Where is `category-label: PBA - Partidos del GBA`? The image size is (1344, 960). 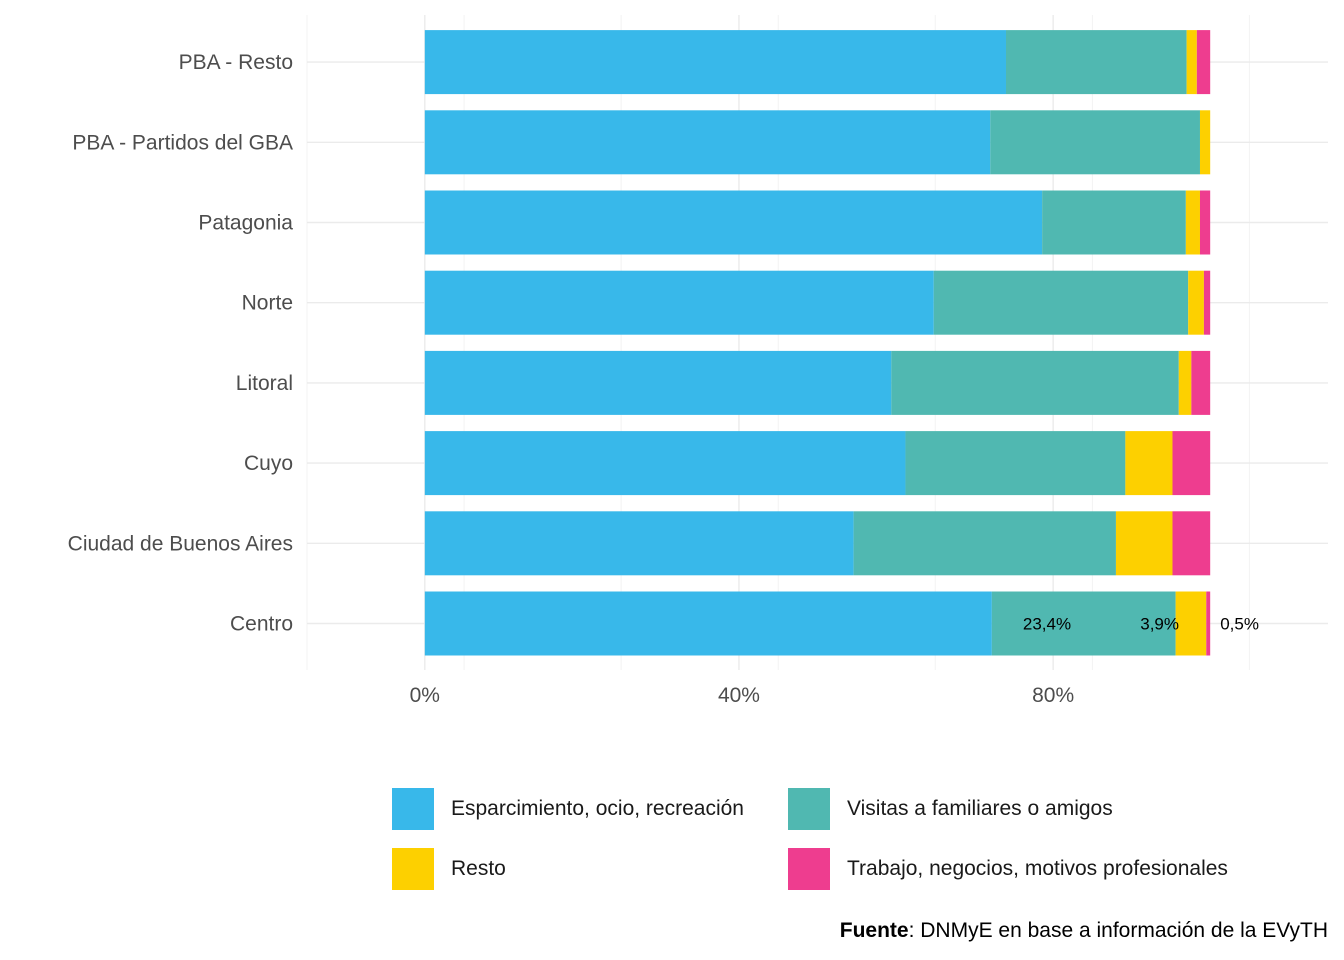
category-label: PBA - Partidos del GBA is located at coordinates (182, 142).